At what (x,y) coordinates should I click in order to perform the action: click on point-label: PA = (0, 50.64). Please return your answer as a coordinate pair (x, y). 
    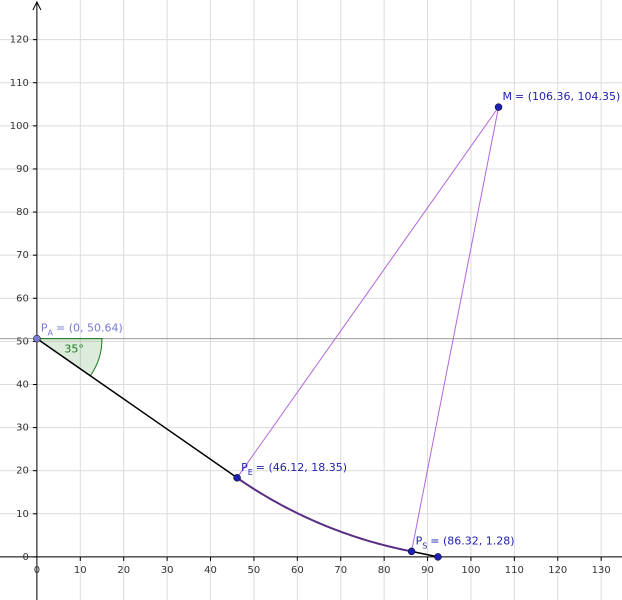
    Looking at the image, I should click on (82, 330).